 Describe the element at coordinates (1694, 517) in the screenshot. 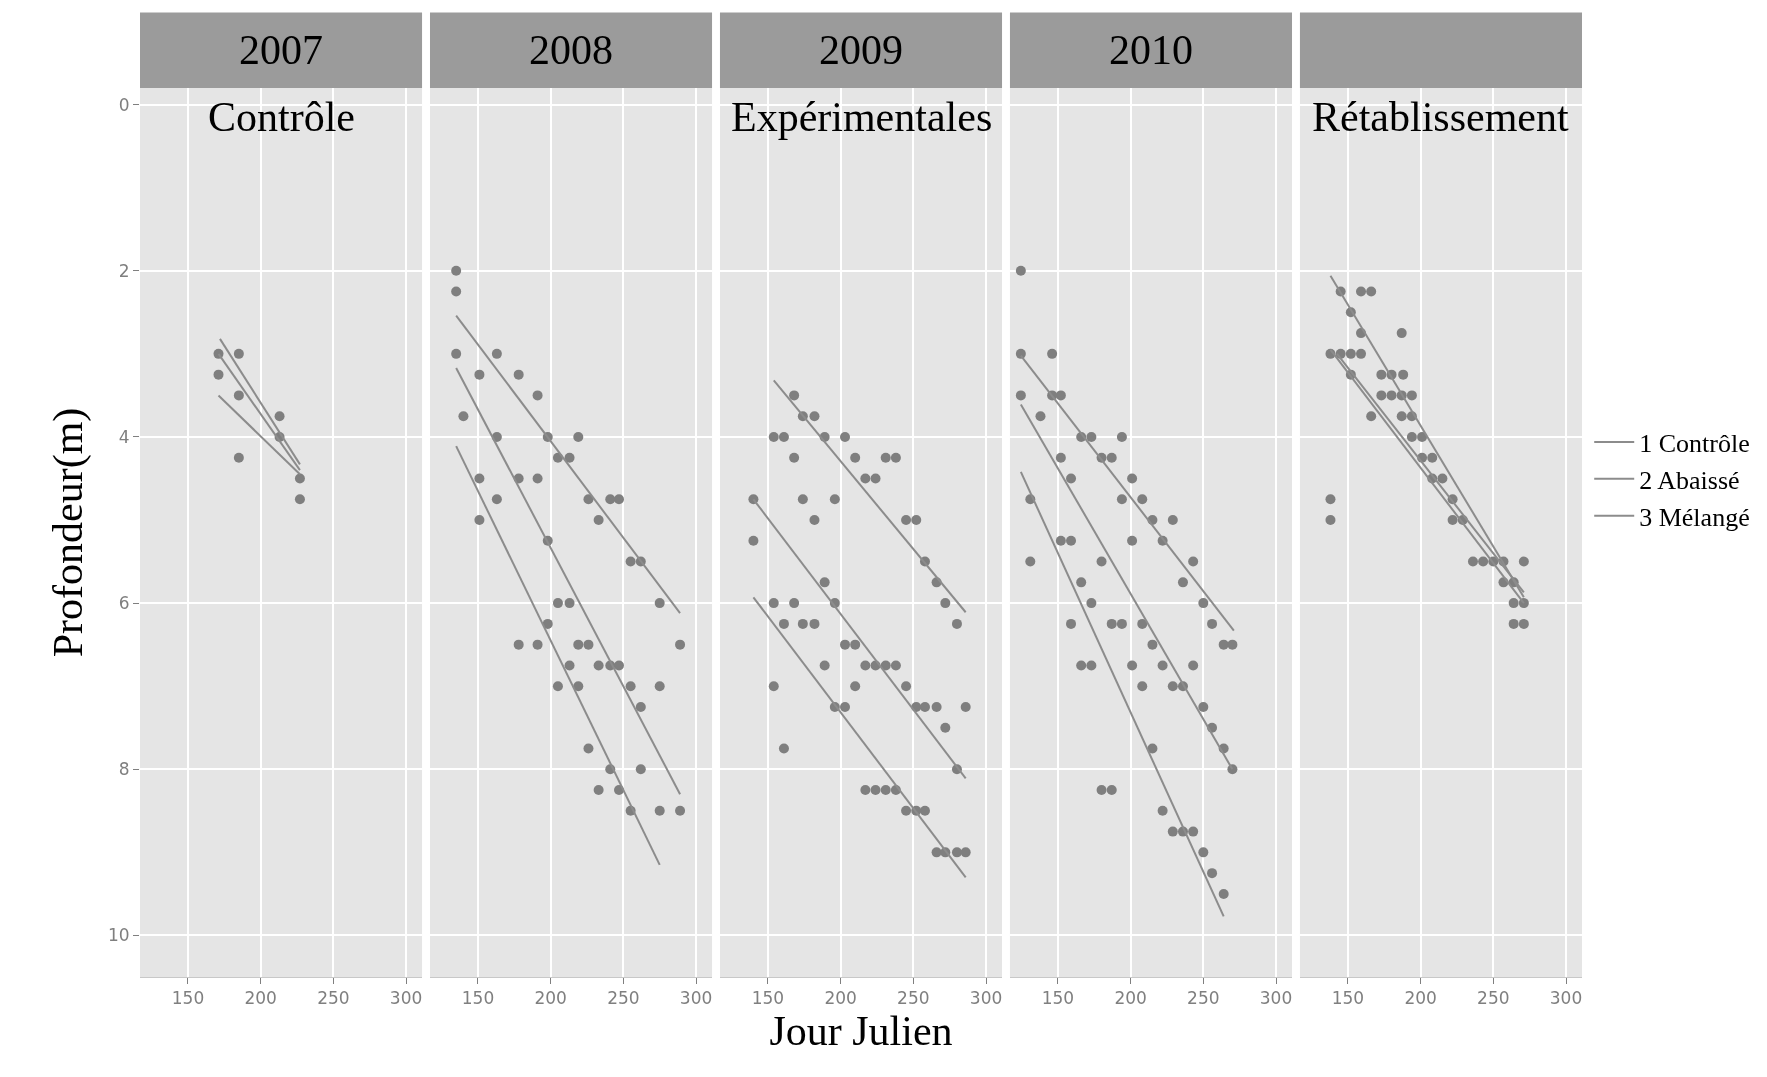

I see `legend-label: 3 Mélangé` at that location.